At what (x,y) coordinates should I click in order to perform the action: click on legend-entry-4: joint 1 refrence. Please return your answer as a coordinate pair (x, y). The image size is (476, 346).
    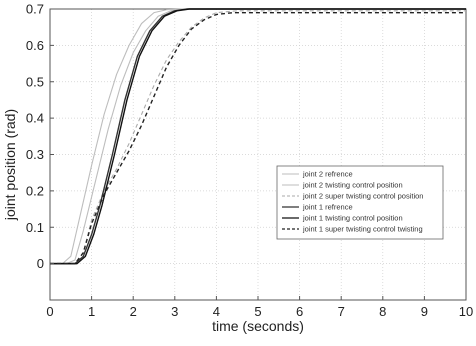
    Looking at the image, I should click on (327, 207).